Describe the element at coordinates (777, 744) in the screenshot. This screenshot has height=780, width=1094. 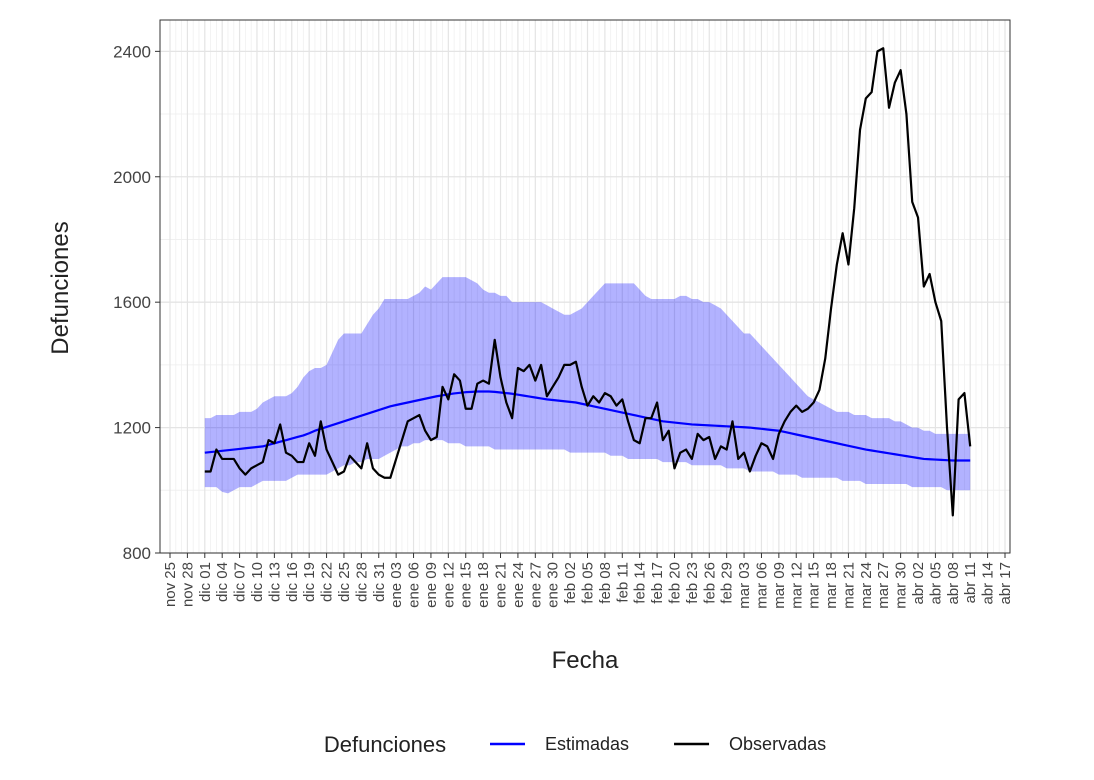
I see `legend-label: Observadas` at that location.